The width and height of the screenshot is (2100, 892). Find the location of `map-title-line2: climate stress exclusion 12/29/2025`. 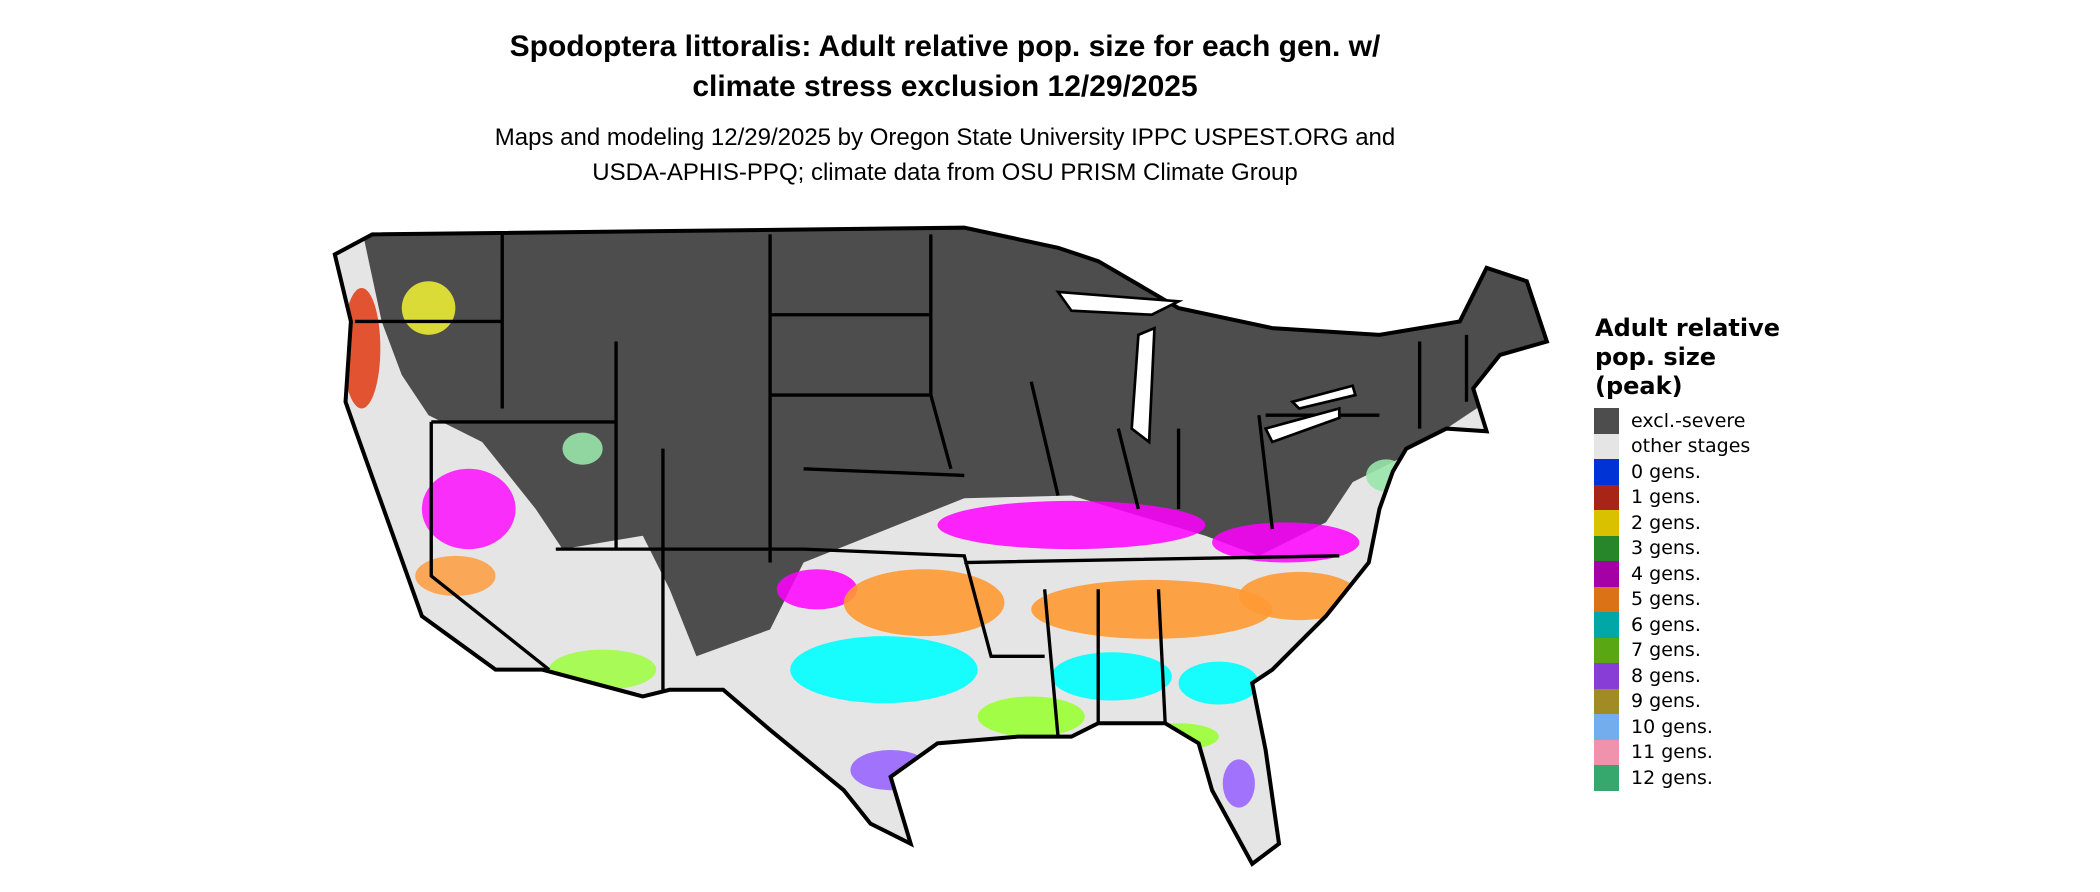

map-title-line2: climate stress exclusion 12/29/2025 is located at coordinates (945, 86).